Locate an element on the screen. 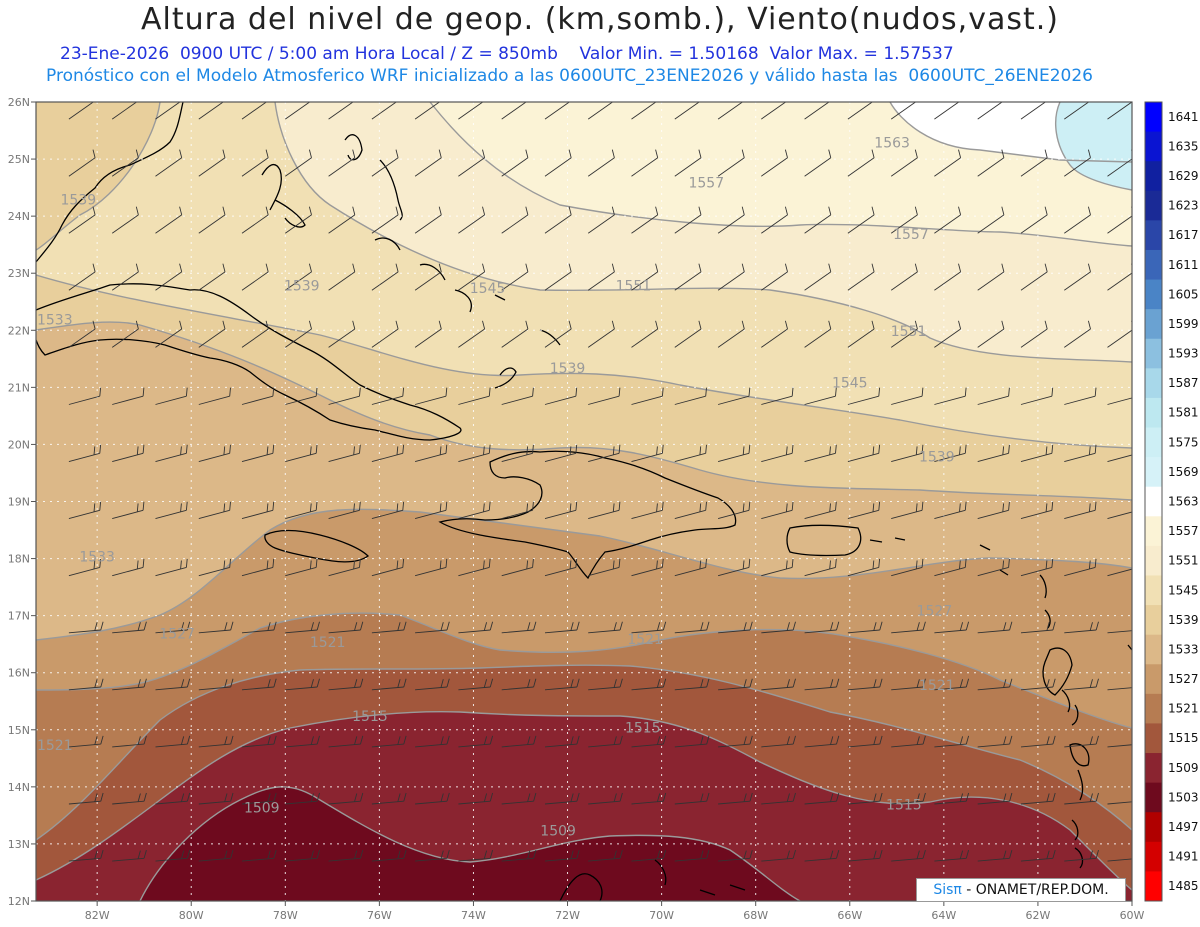  colorbar-frame is located at coordinates (1153, 501).